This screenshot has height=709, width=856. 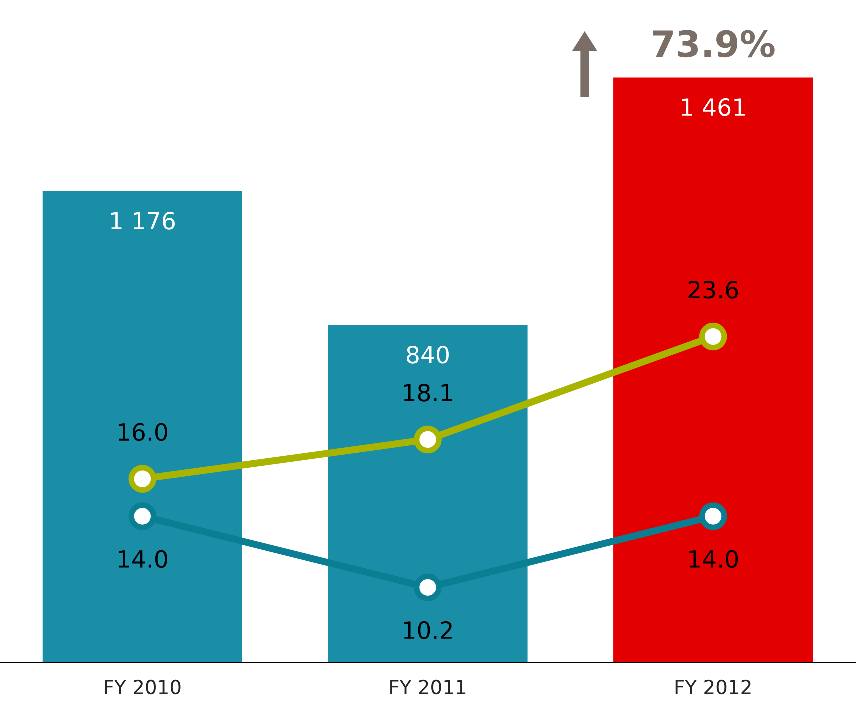 I want to click on x-tick-label: FY 2011, so click(x=428, y=687).